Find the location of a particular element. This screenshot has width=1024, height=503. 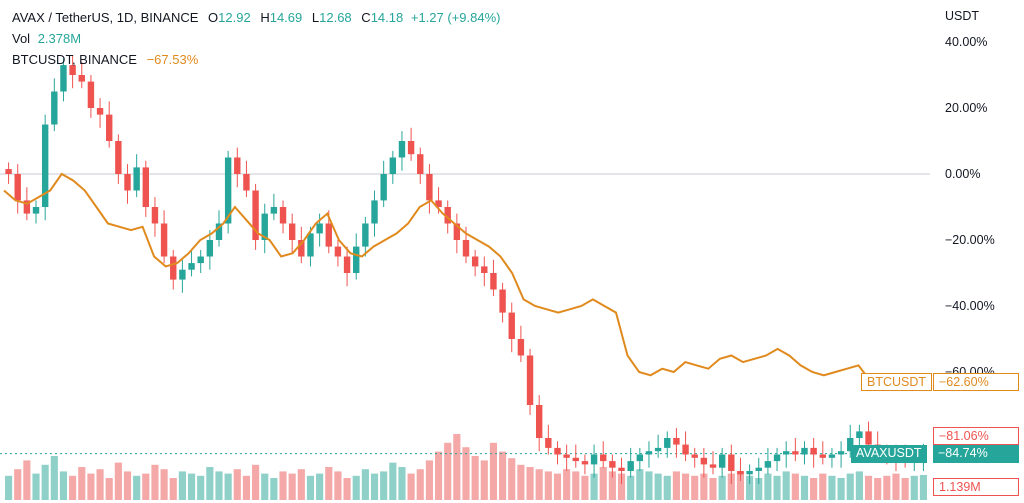

avax-high-tag: −81.06% is located at coordinates (976, 436).